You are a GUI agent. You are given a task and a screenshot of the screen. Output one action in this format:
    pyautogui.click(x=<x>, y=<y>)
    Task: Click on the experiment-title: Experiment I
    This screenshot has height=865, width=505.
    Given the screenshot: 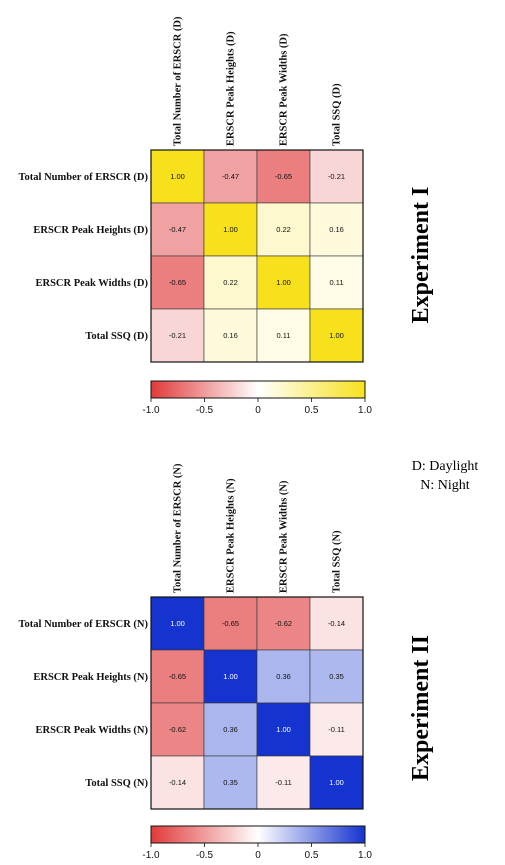 What is the action you would take?
    pyautogui.click(x=421, y=255)
    